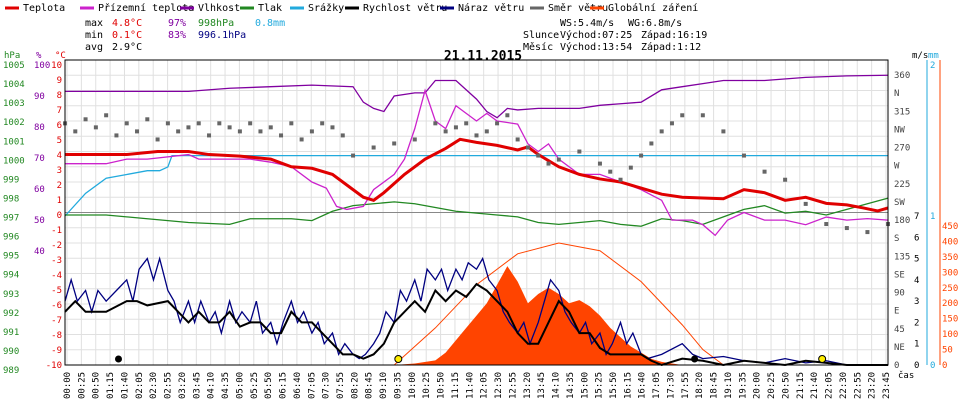 The image size is (966, 404). What do you see at coordinates (405, 8) in the screenshot?
I see `legend-label-5: Rychlost větru` at bounding box center [405, 8].